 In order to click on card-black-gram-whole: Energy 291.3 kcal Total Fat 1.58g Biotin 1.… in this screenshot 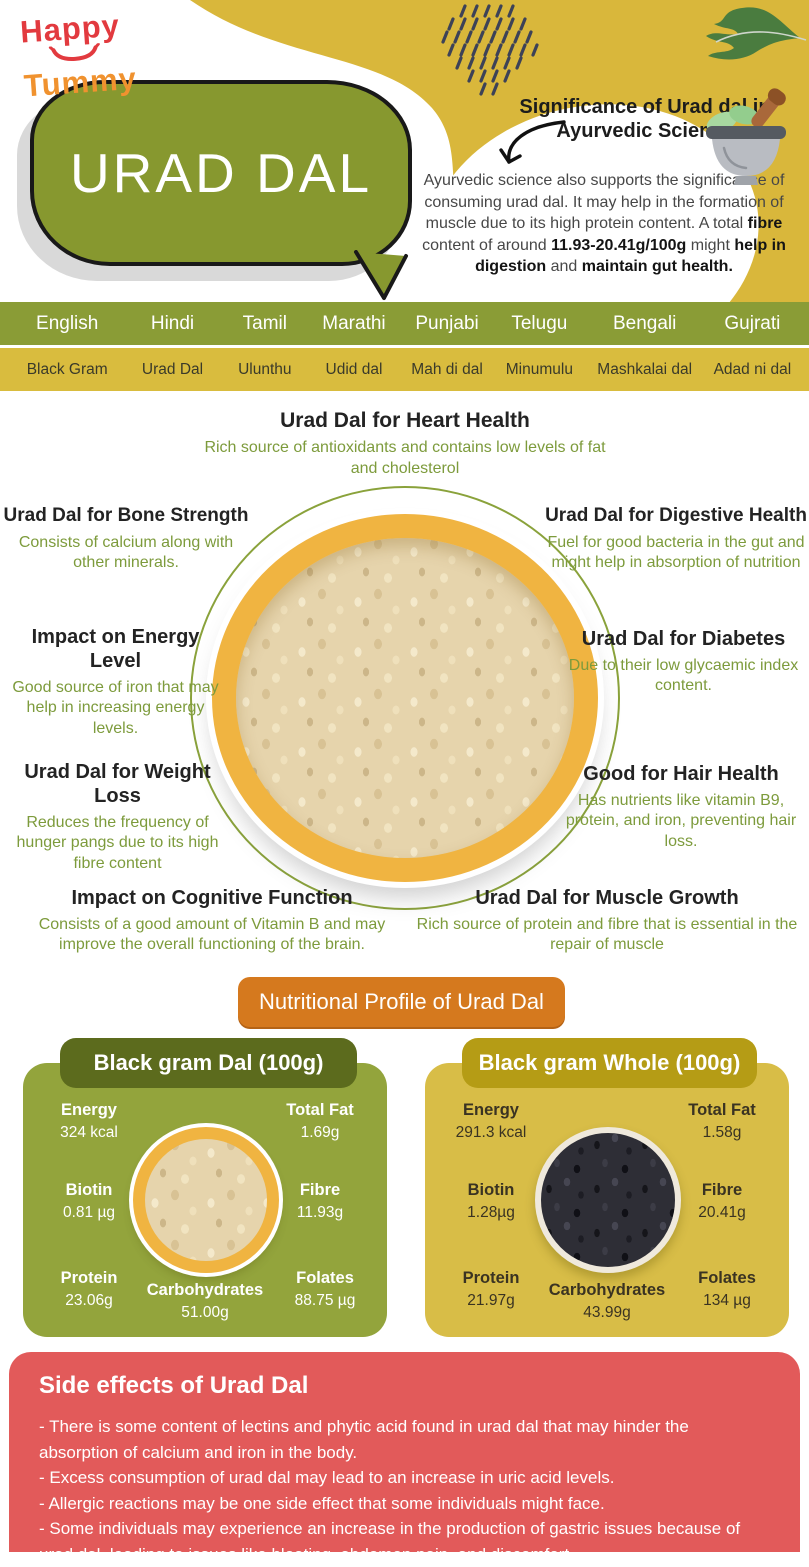, I will do `click(607, 1200)`.